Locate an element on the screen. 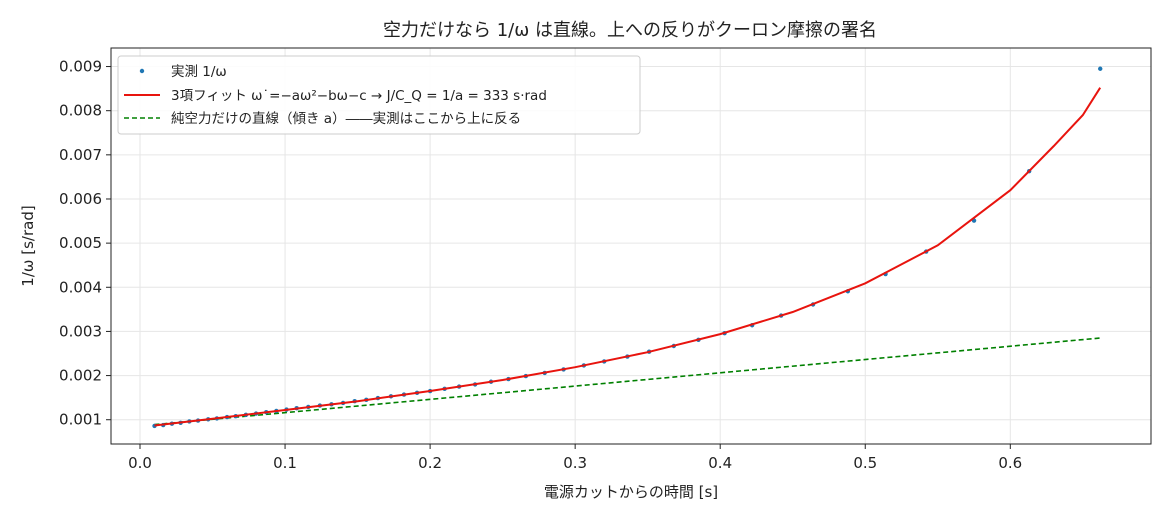  y-axis-label: 1/ω [s/rad] is located at coordinates (28, 245).